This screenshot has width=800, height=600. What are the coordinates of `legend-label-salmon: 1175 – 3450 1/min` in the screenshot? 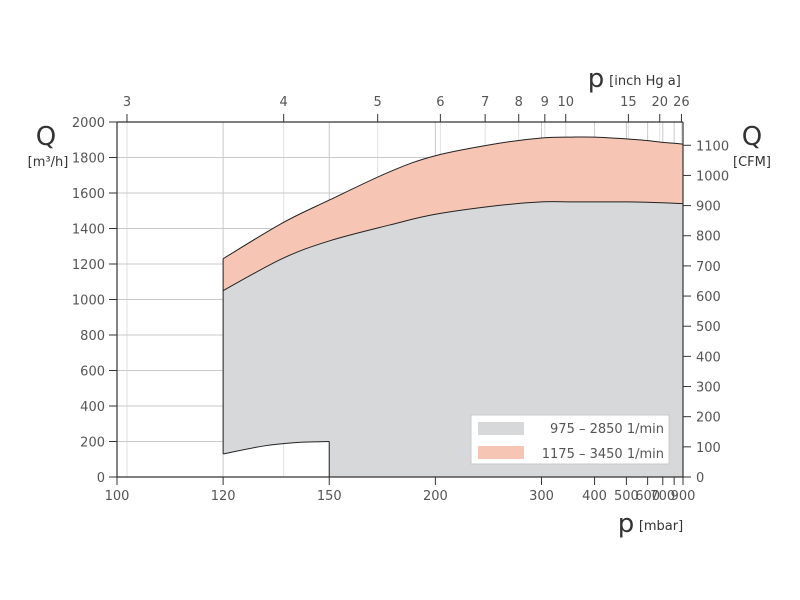 It's located at (603, 454).